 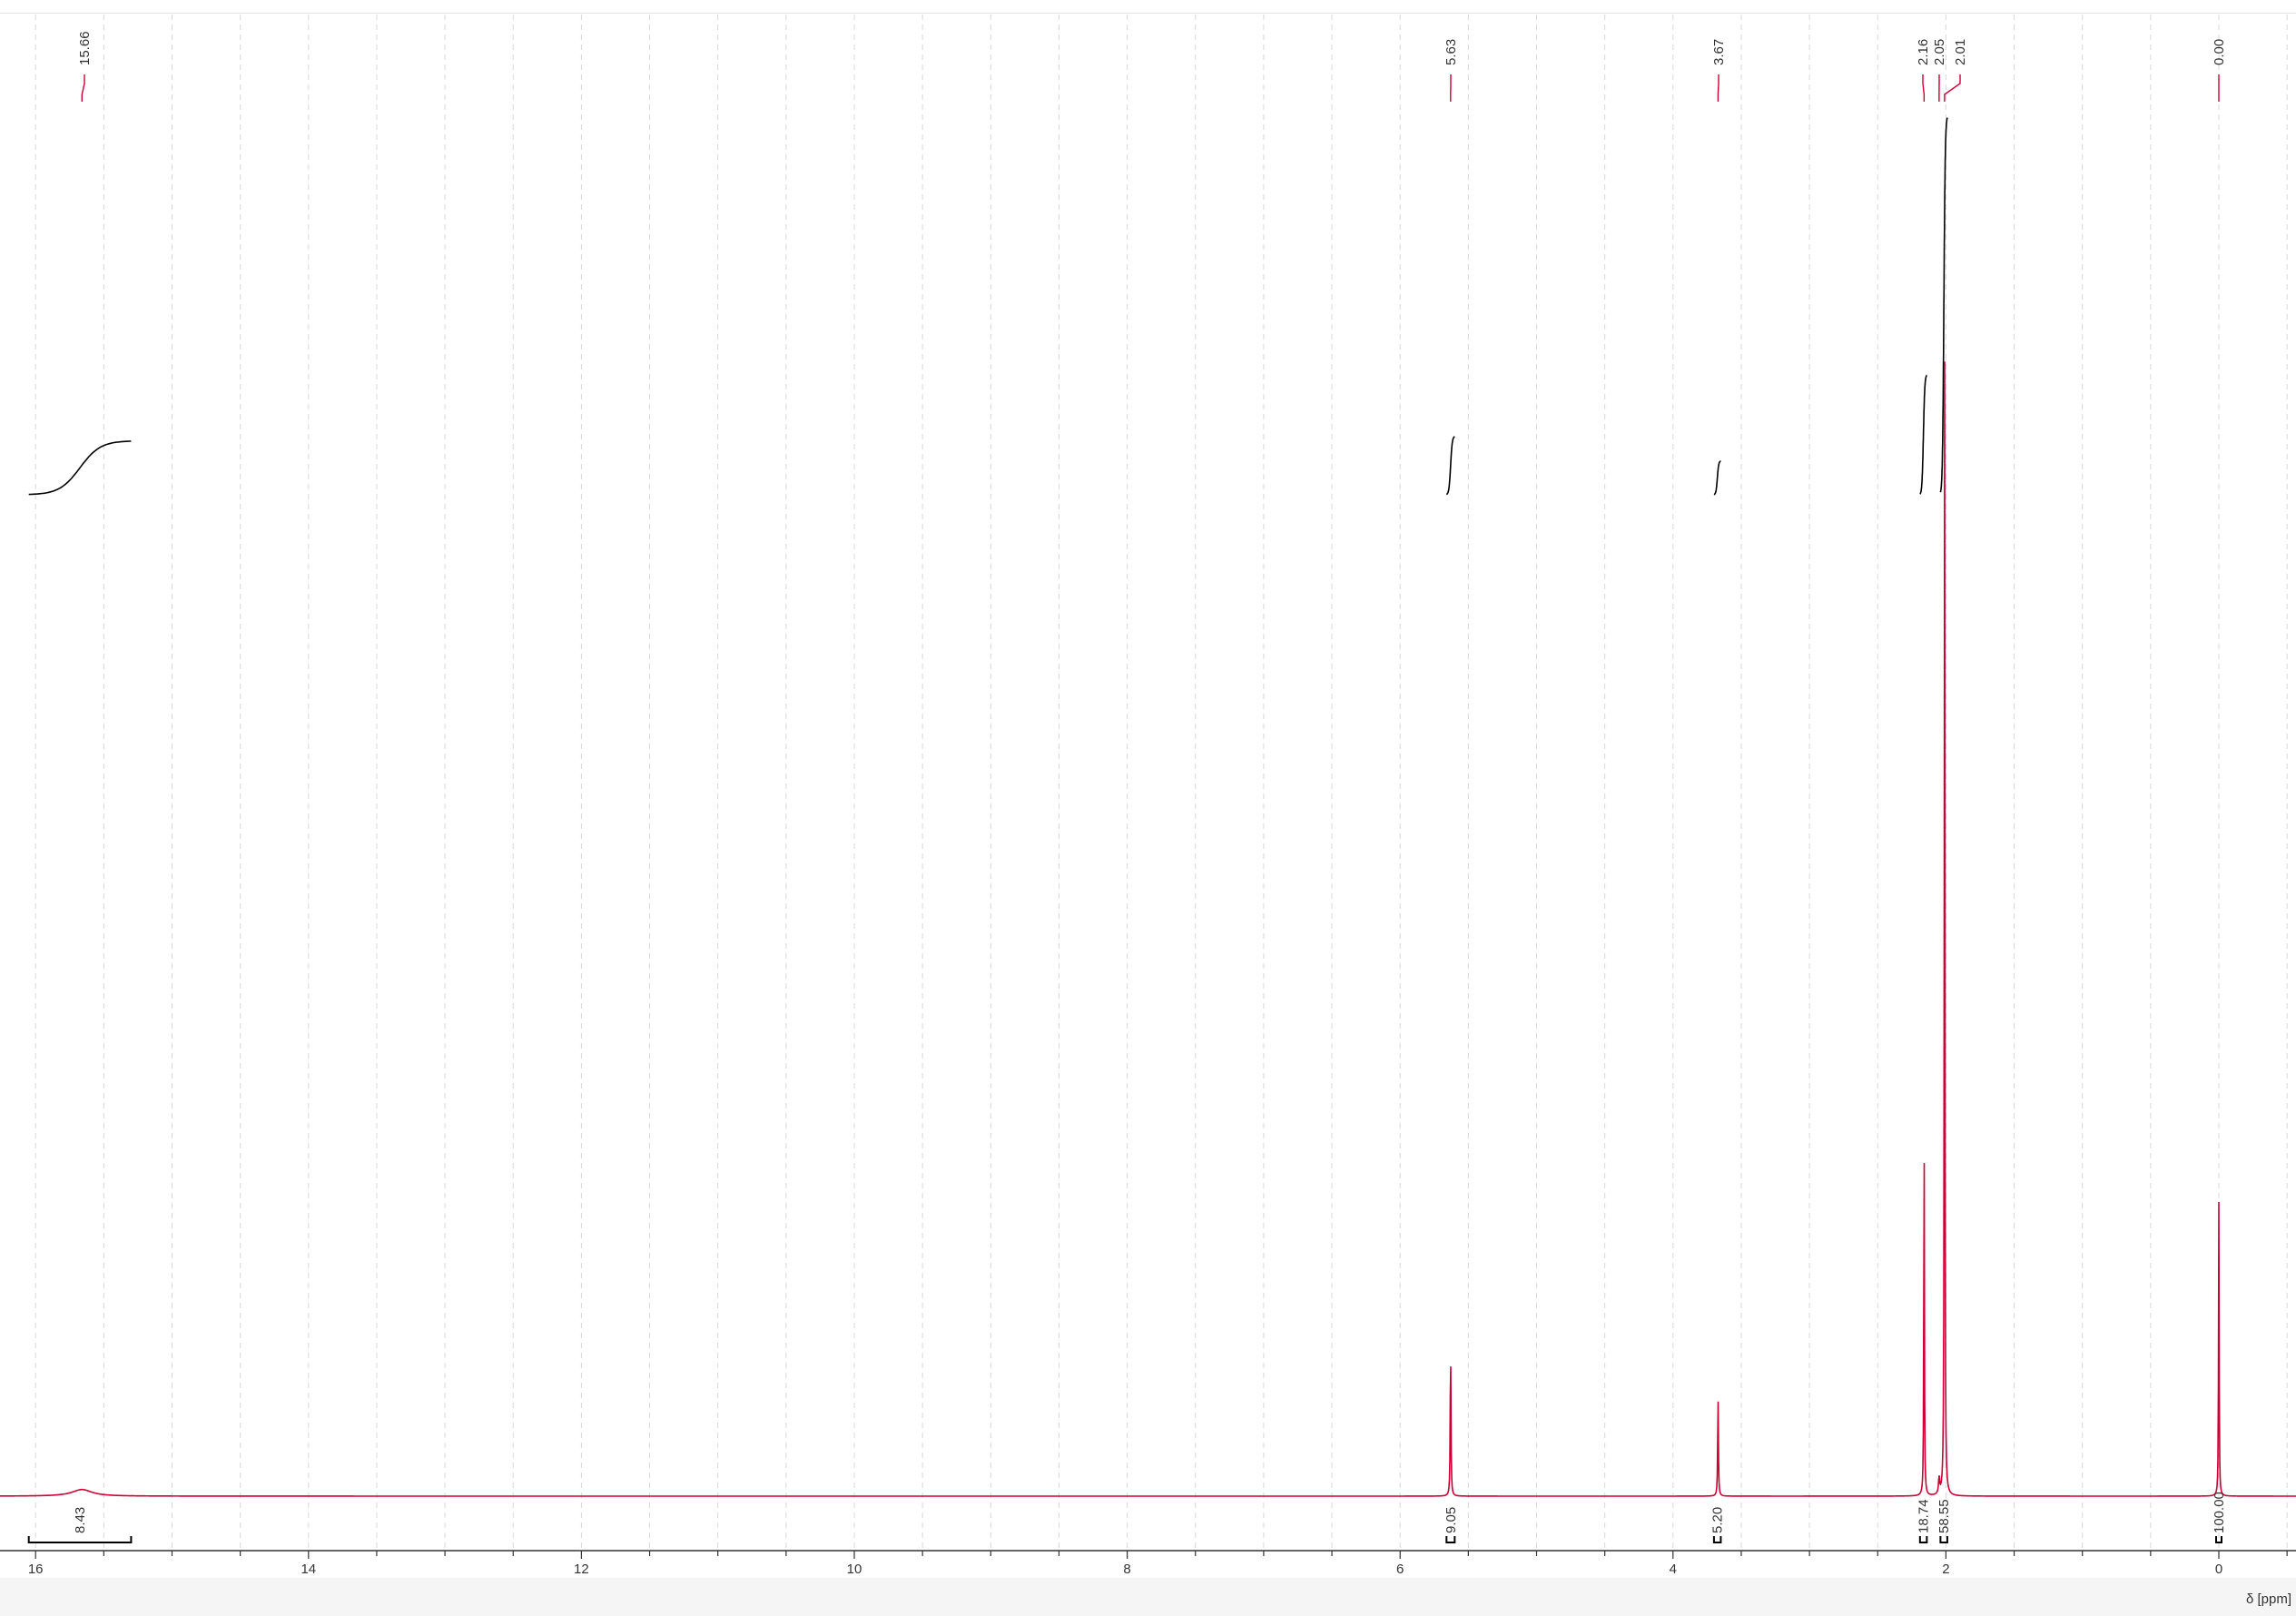 What do you see at coordinates (1939, 52) in the screenshot?
I see `peak-label: 2.05` at bounding box center [1939, 52].